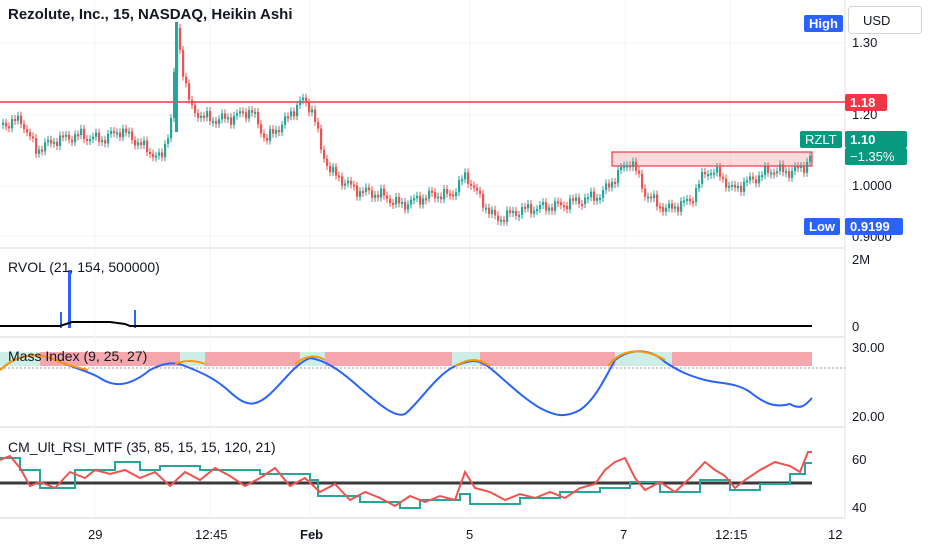  I want to click on y-tick-rvol: 0, so click(856, 326).